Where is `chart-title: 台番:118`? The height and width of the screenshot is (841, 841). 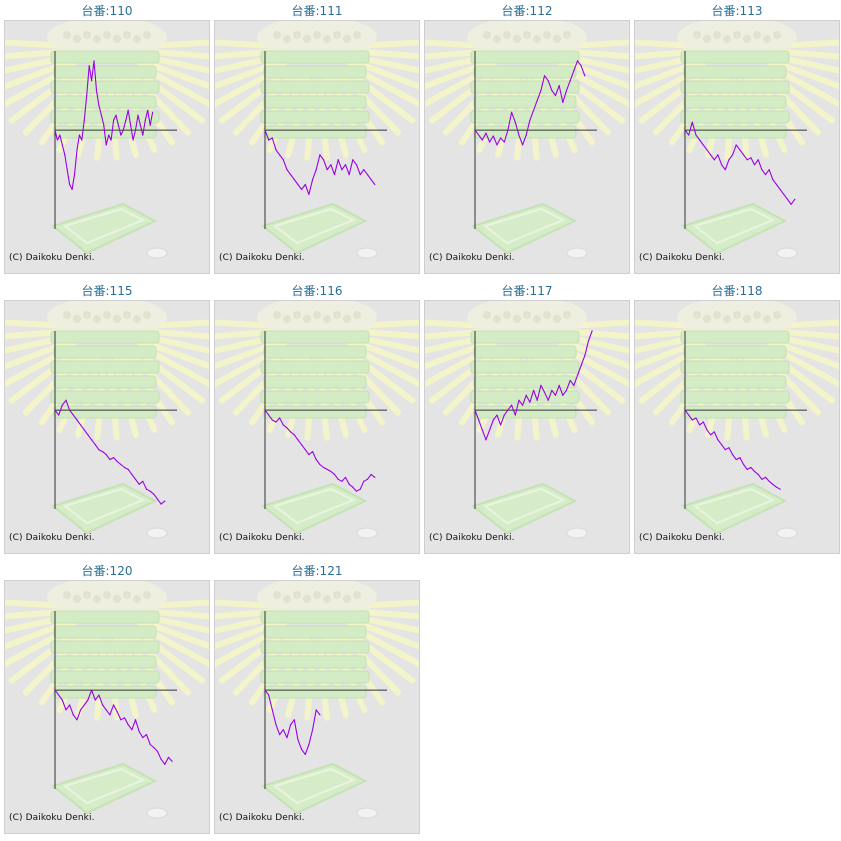
chart-title: 台番:118 is located at coordinates (737, 291).